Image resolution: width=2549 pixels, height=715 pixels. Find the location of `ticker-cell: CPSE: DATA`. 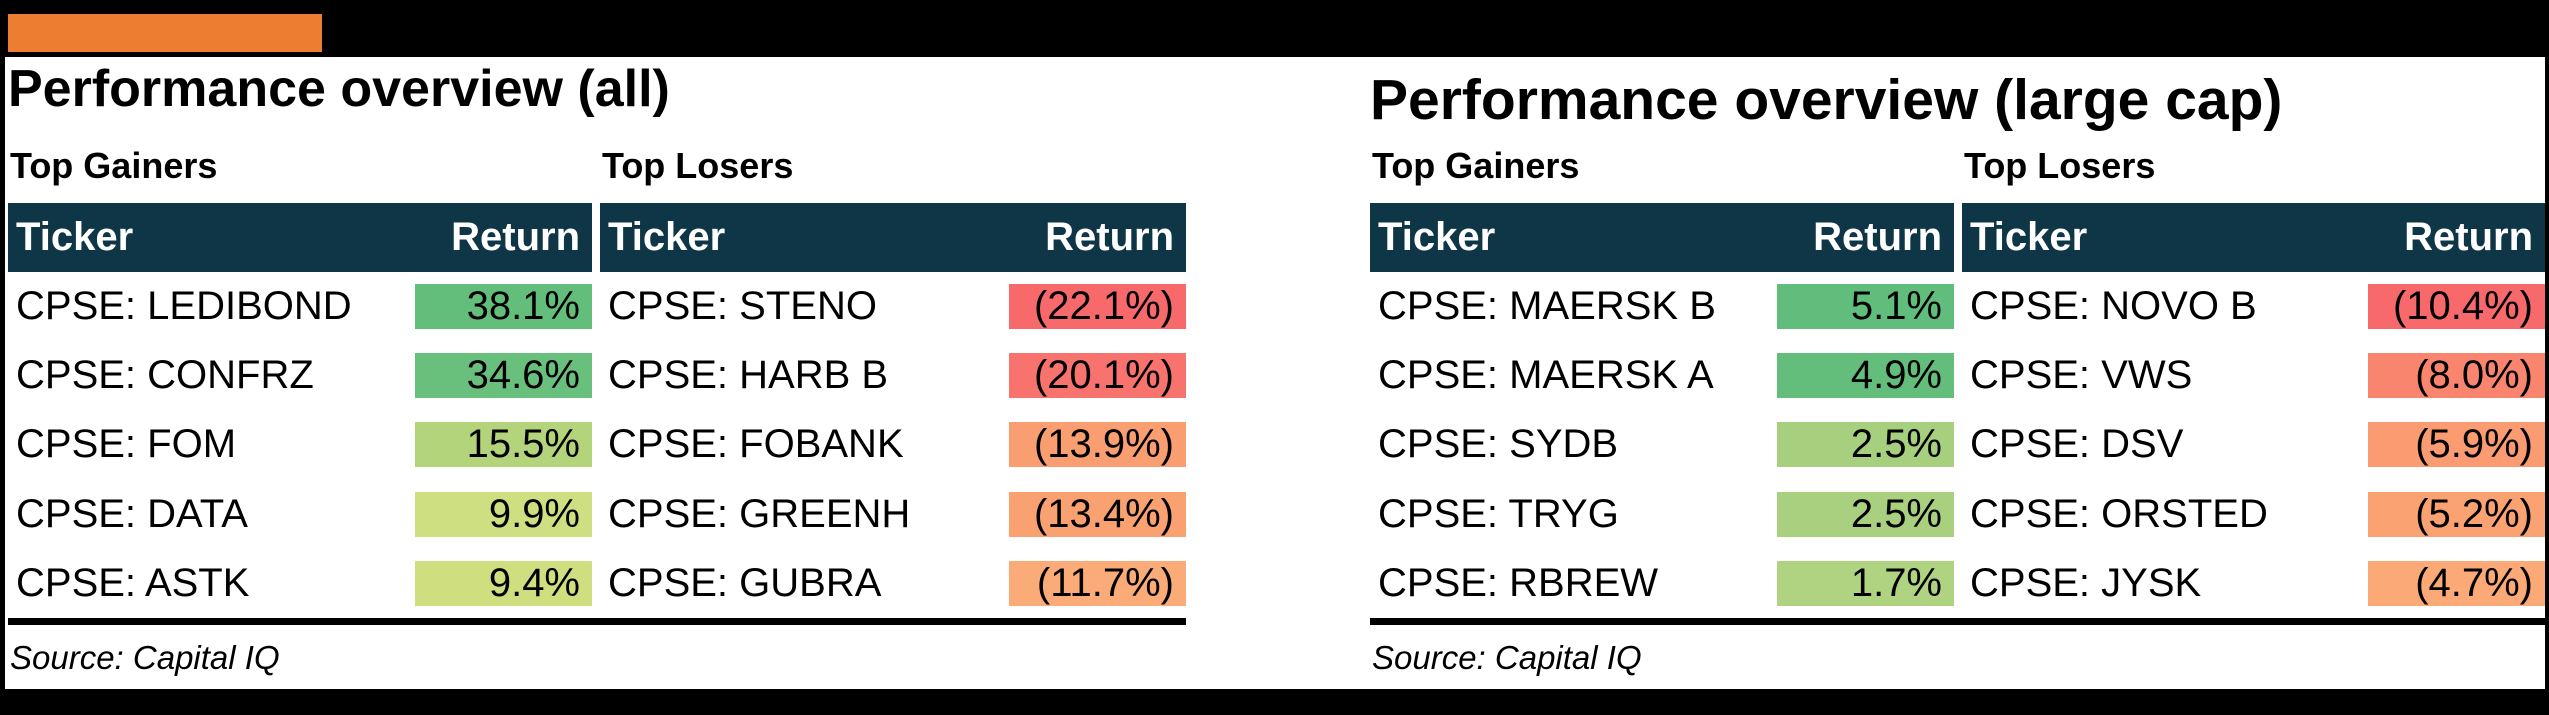

ticker-cell: CPSE: DATA is located at coordinates (132, 513).